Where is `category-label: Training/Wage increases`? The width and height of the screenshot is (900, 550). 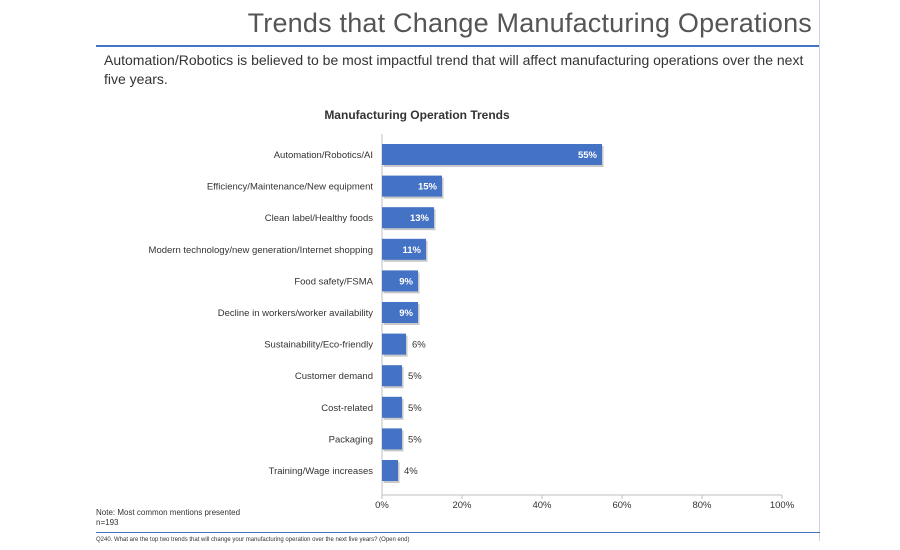 category-label: Training/Wage increases is located at coordinates (321, 471).